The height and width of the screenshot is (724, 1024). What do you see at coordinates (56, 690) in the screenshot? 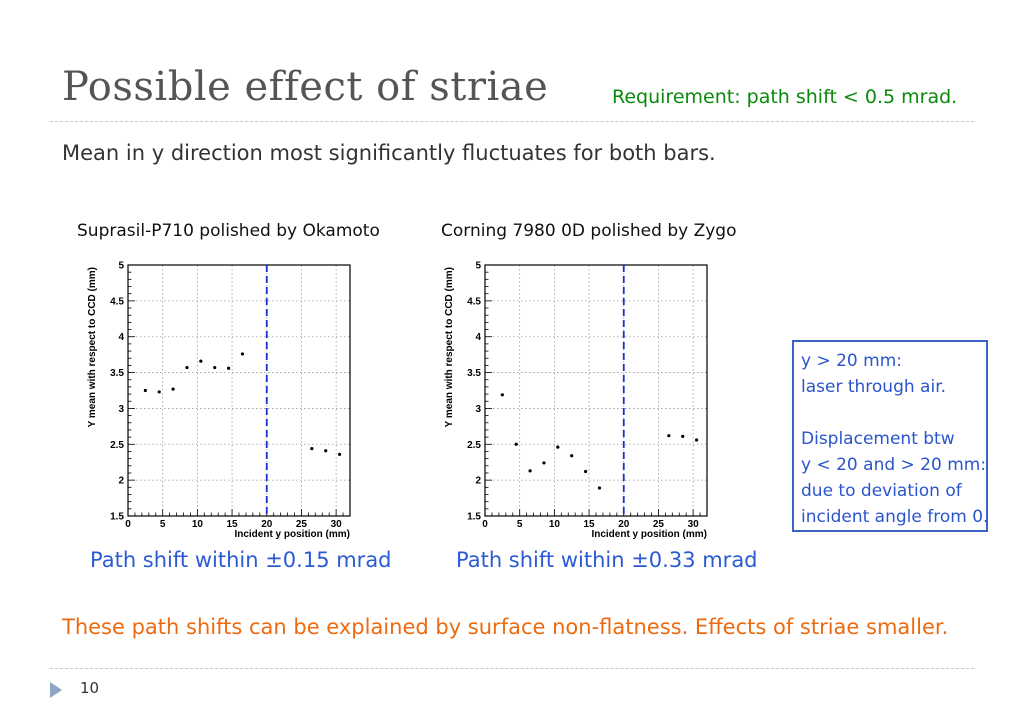
I see `play-triangle-icon` at bounding box center [56, 690].